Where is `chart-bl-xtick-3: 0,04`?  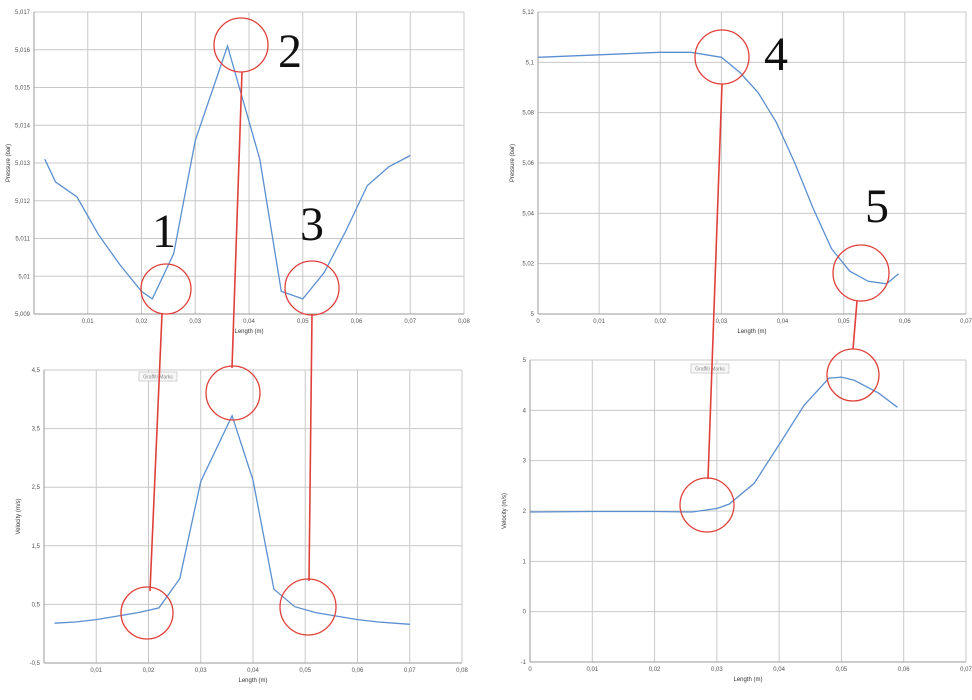 chart-bl-xtick-3: 0,04 is located at coordinates (253, 671).